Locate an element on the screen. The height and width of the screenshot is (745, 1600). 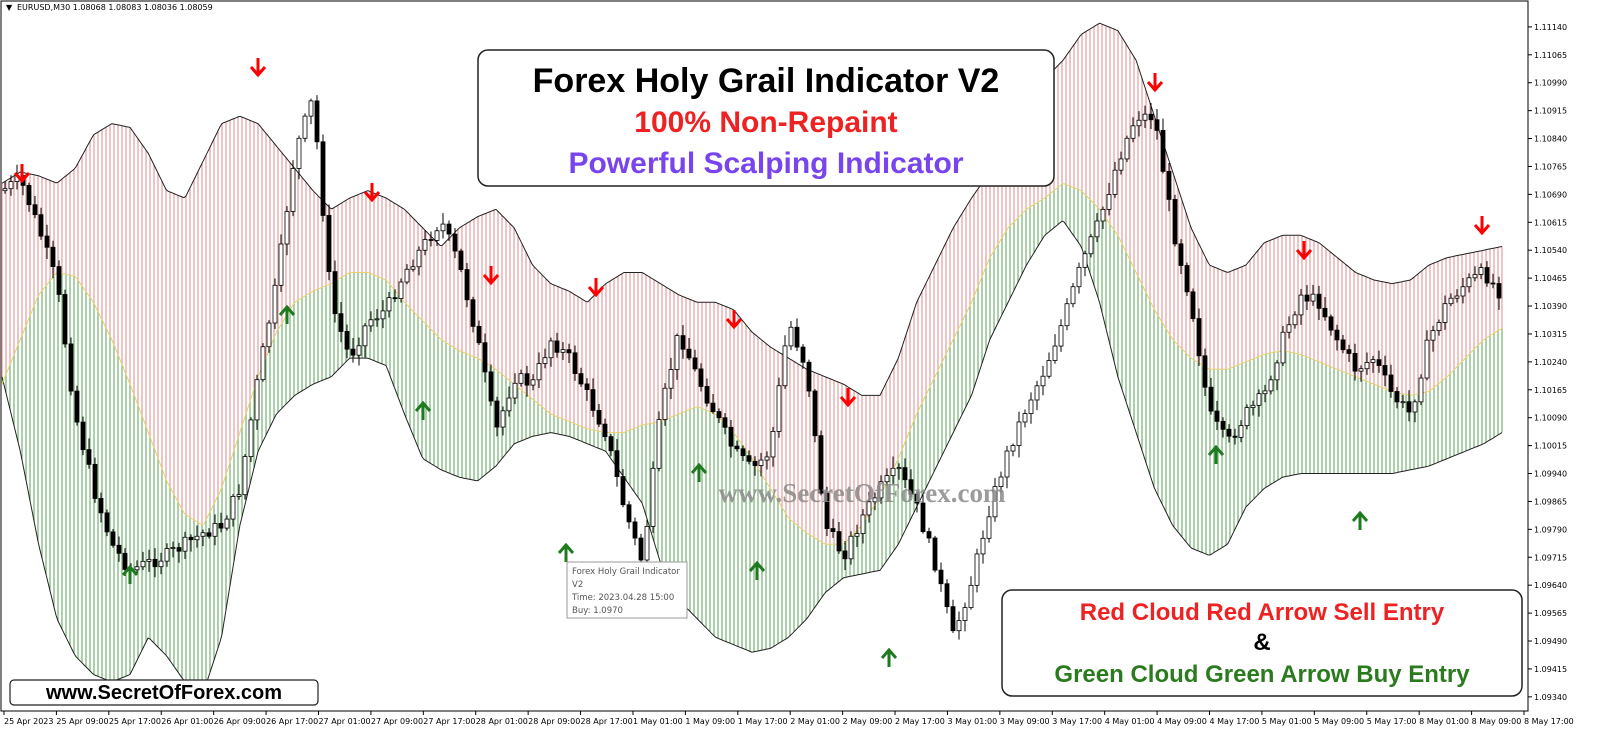
time-tick-label: 4 May 09:00 is located at coordinates (1182, 721).